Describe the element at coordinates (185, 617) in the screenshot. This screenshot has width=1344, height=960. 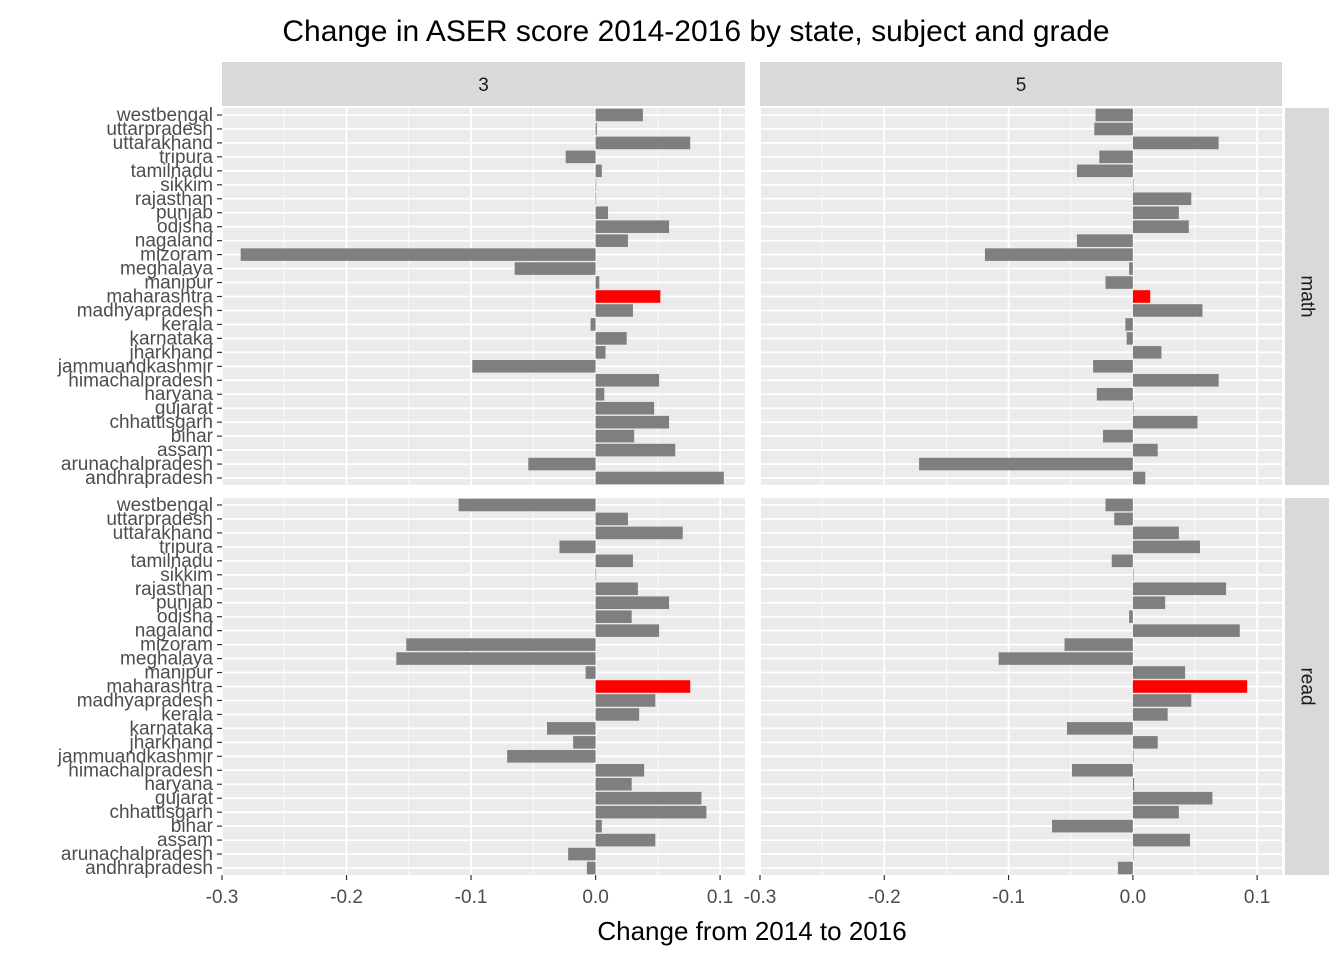
I see `y-tick-label-odisha: odisha` at that location.